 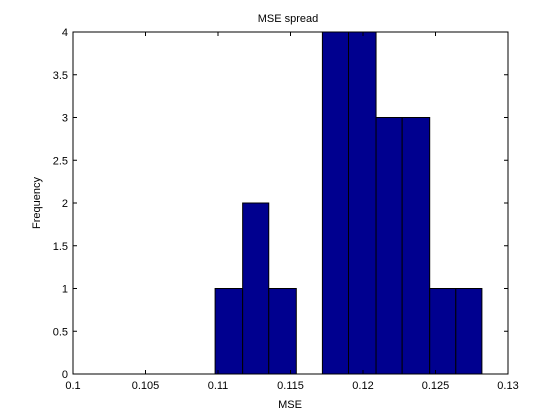 What do you see at coordinates (290, 386) in the screenshot?
I see `x-tick-label: 0.115` at bounding box center [290, 386].